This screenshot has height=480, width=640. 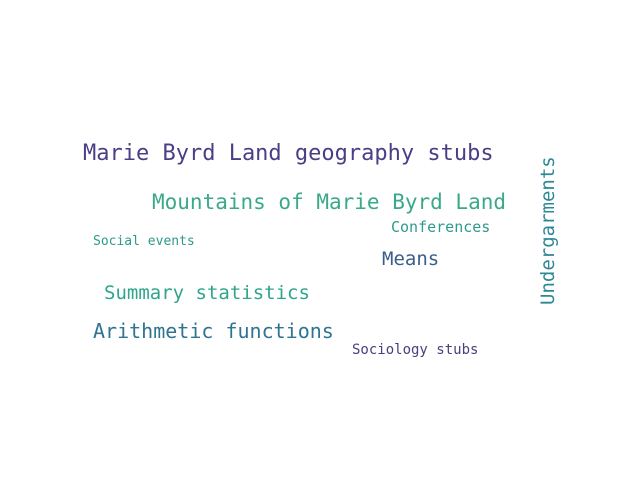 What do you see at coordinates (288, 153) in the screenshot?
I see `word-marie-byrd-land-geography-stubs: Marie Byrd Land geography stubs` at bounding box center [288, 153].